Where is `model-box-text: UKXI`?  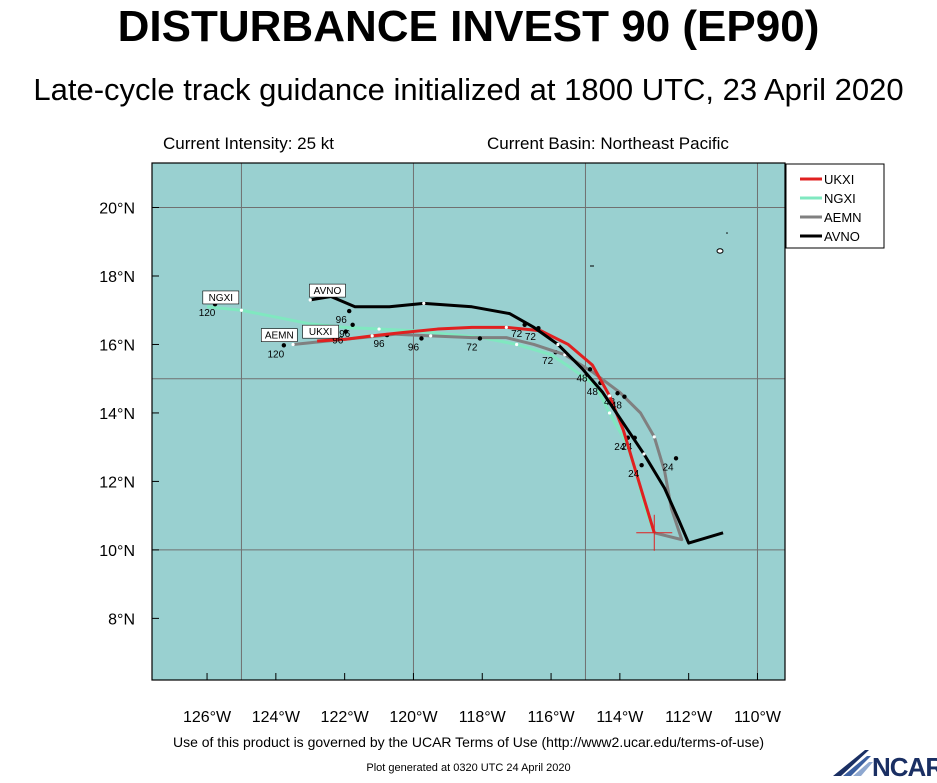
model-box-text: UKXI is located at coordinates (320, 332).